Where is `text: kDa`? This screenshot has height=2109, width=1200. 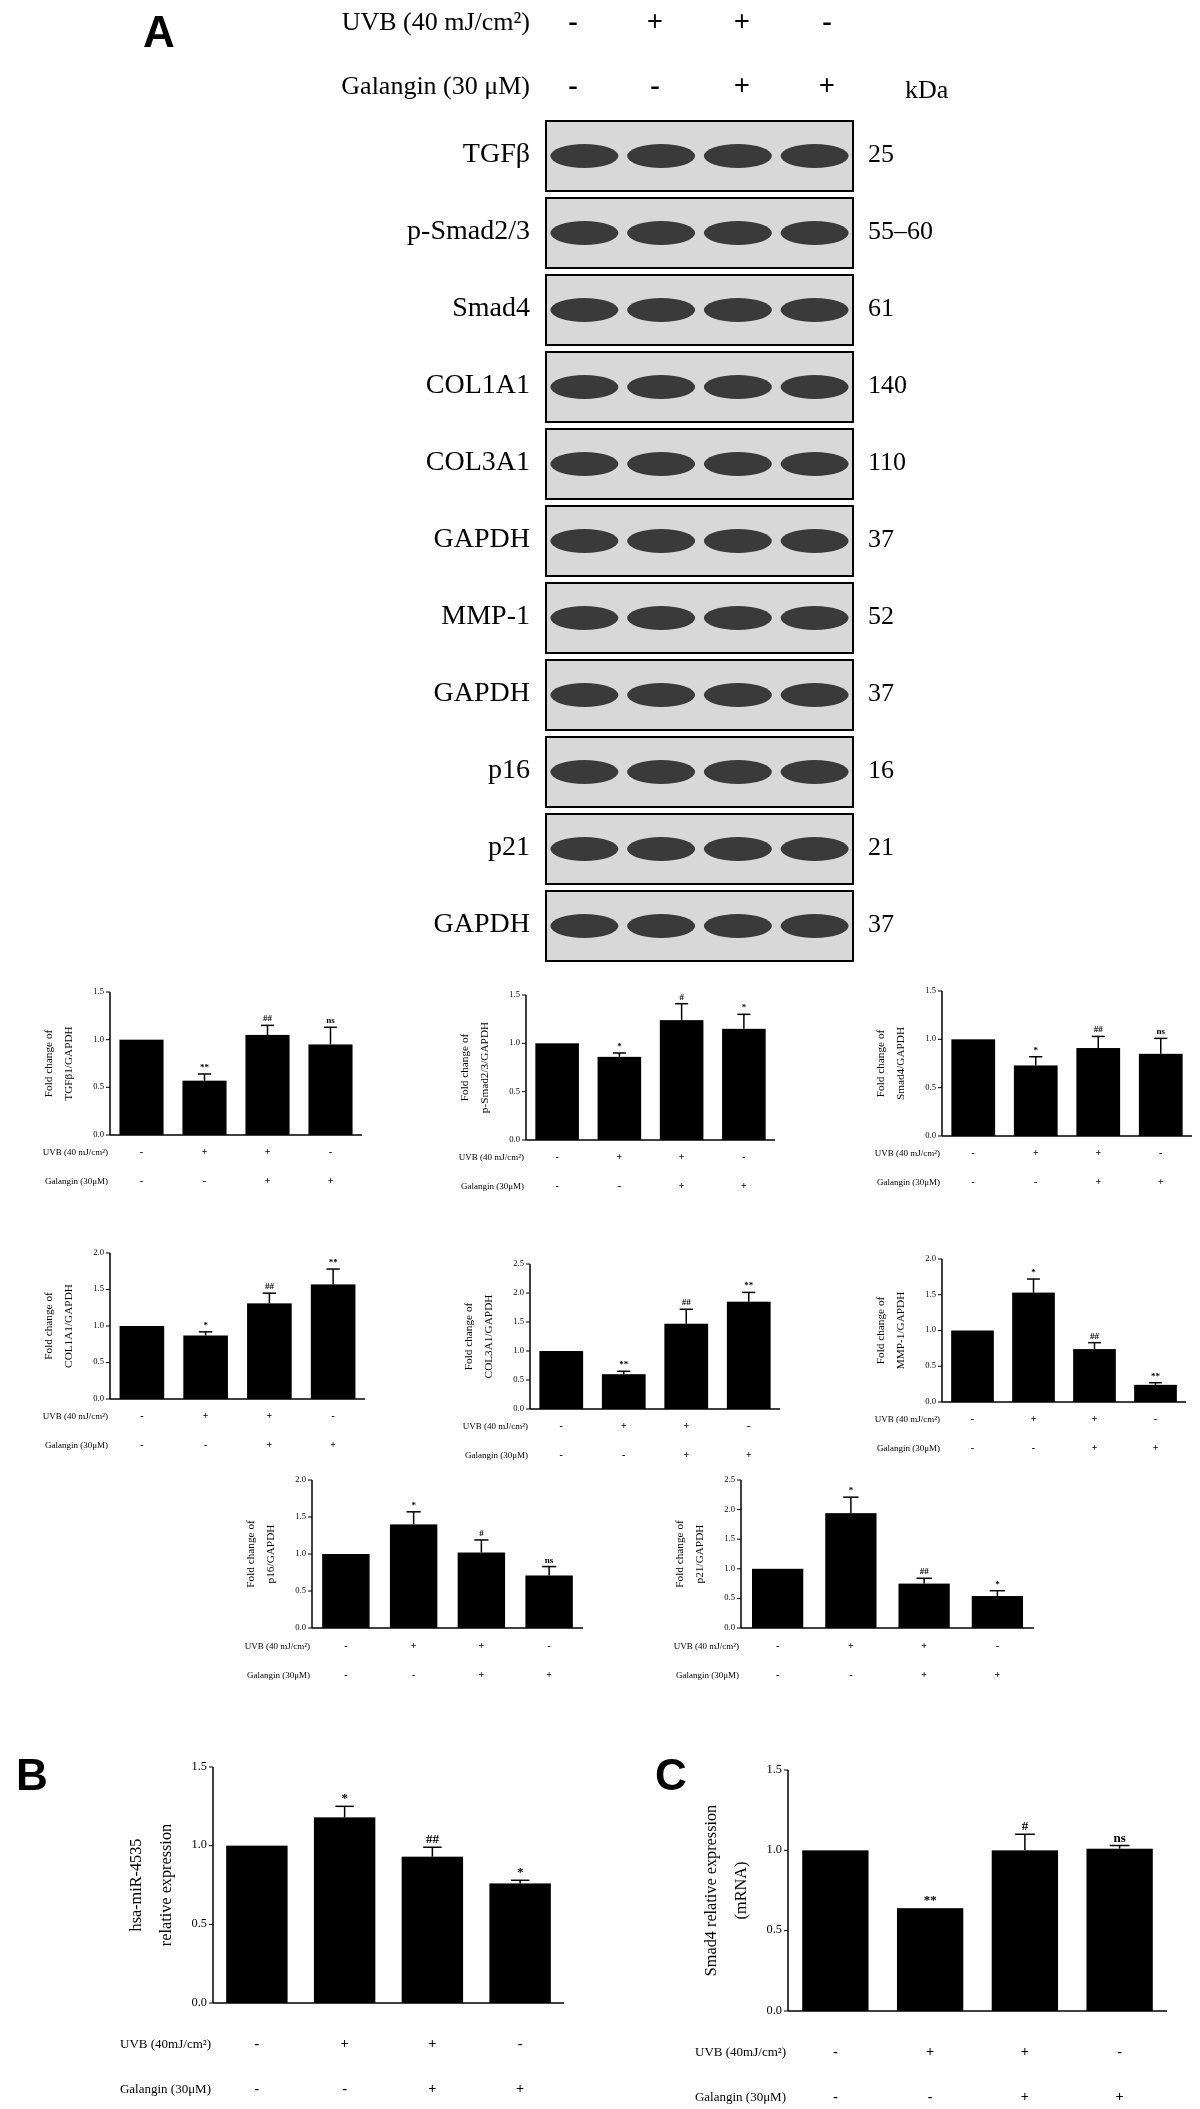 text: kDa is located at coordinates (927, 89).